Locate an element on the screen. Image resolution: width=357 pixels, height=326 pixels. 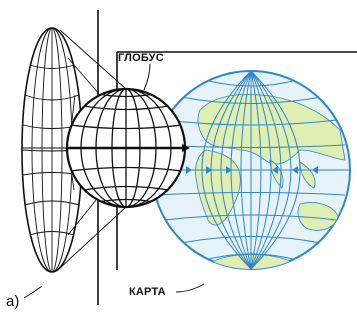
globe is located at coordinates (127, 148).